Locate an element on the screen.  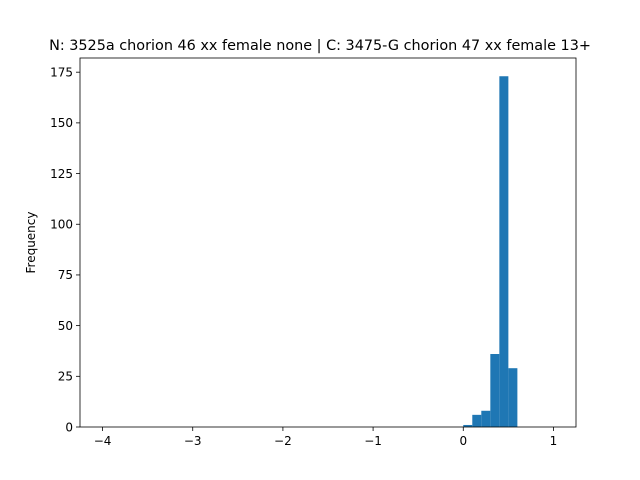
y-axis-label: Frequency is located at coordinates (31, 243).